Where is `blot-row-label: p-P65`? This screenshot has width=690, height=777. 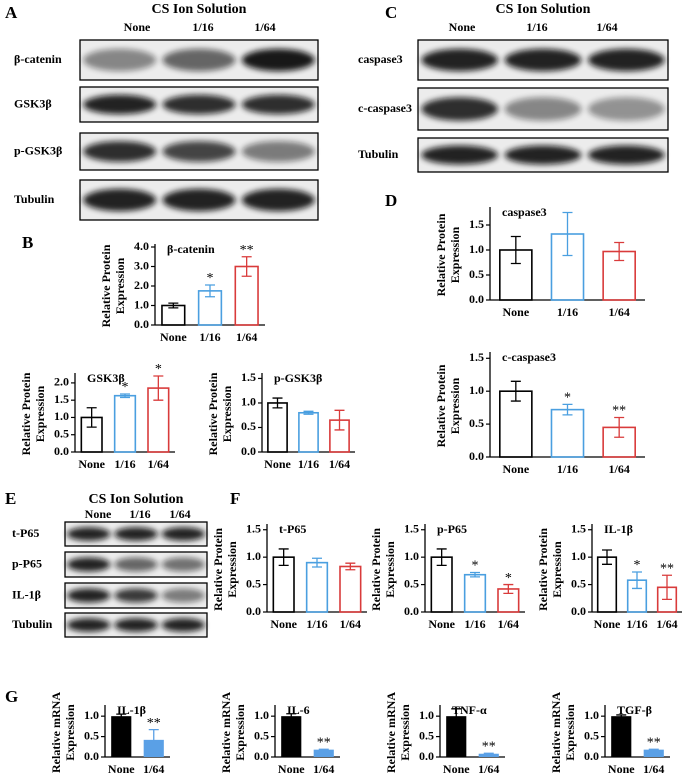
blot-row-label: p-P65 is located at coordinates (27, 563).